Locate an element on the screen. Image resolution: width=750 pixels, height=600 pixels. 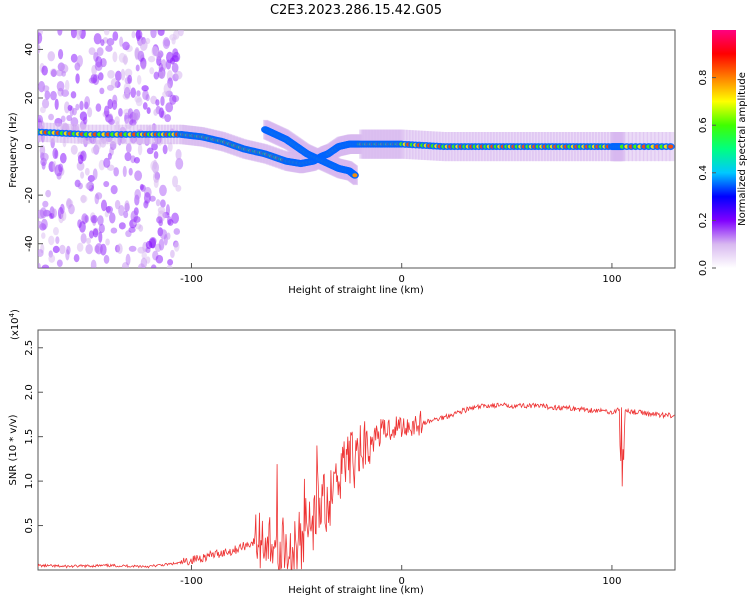
snr-y-scale-label: (x104) is located at coordinates (14, 324).